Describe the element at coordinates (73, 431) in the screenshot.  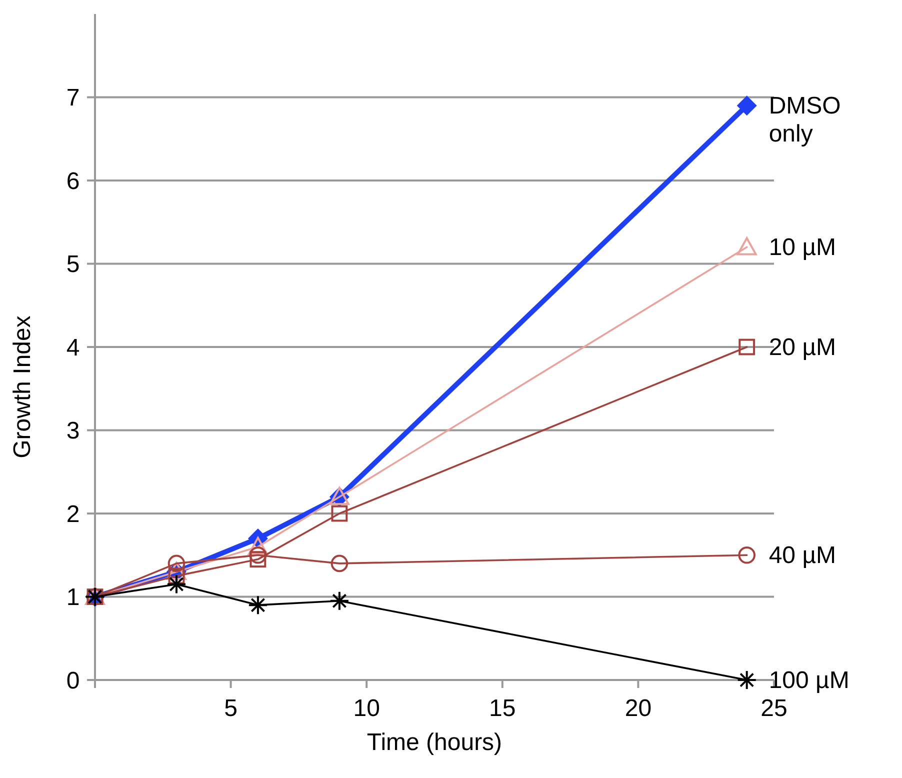
I see `y-tick-label: 3` at that location.